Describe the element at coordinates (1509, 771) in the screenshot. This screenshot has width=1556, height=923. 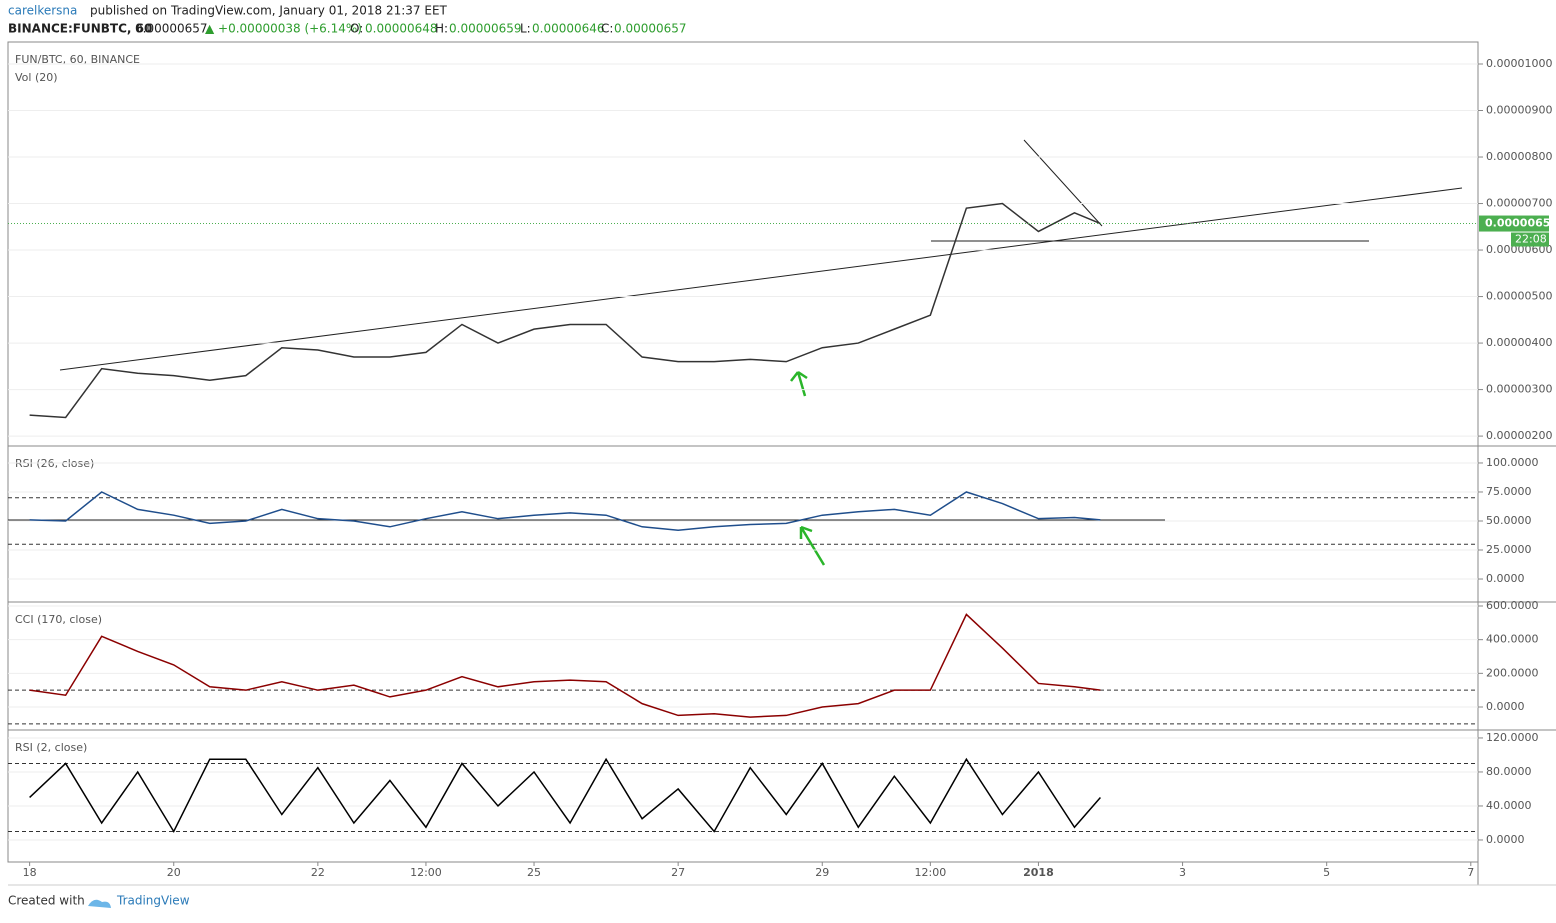
I see `y-tick-label: 80.0000` at that location.